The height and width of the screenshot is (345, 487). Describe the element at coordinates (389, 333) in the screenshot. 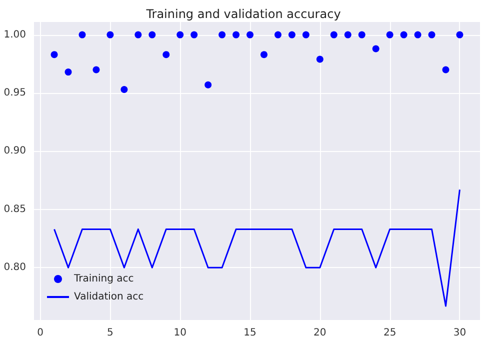

I see `x-tick-label: 25` at that location.